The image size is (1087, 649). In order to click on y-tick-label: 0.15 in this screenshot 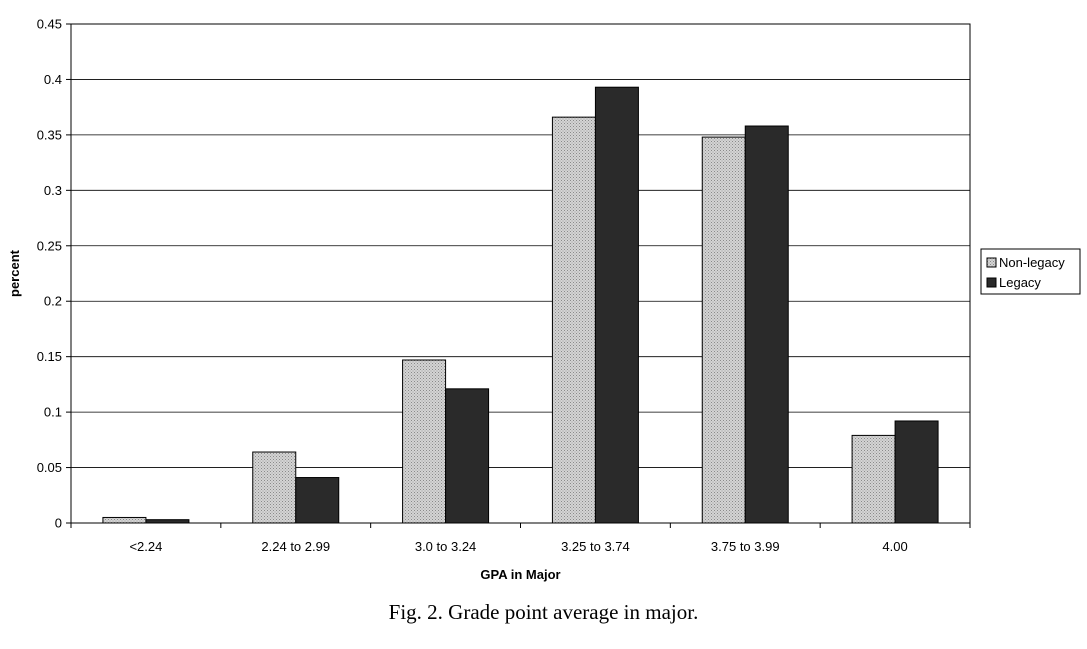, I will do `click(49, 356)`.